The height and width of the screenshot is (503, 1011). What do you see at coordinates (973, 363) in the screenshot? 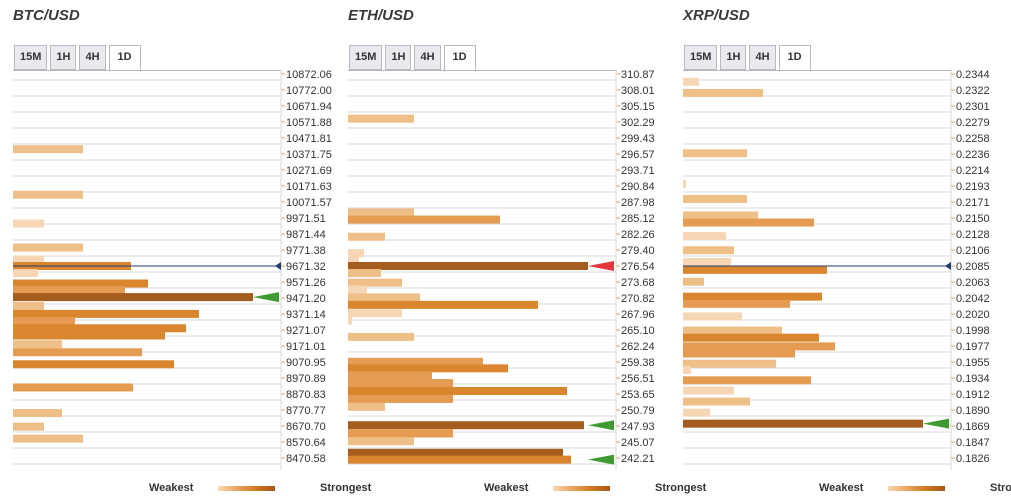
I see `axis-tick-label: 0.1955` at bounding box center [973, 363].